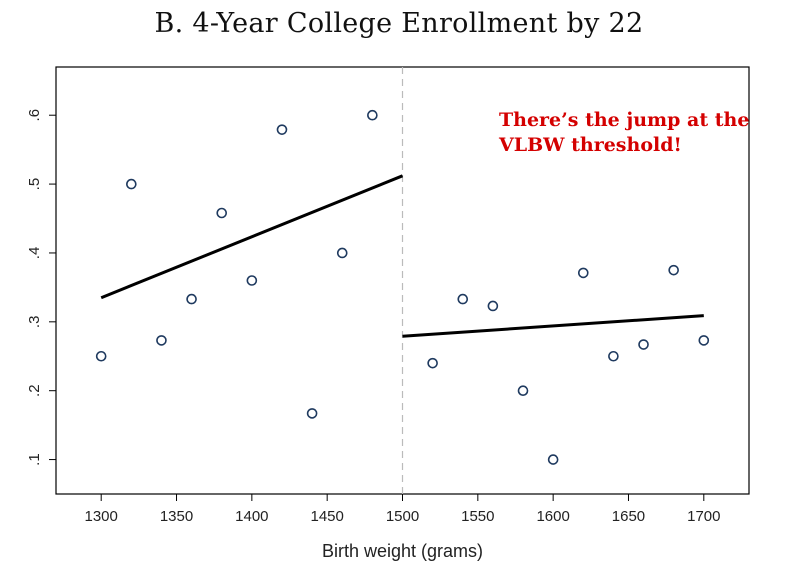  I want to click on y-tick-label: .3, so click(34, 322).